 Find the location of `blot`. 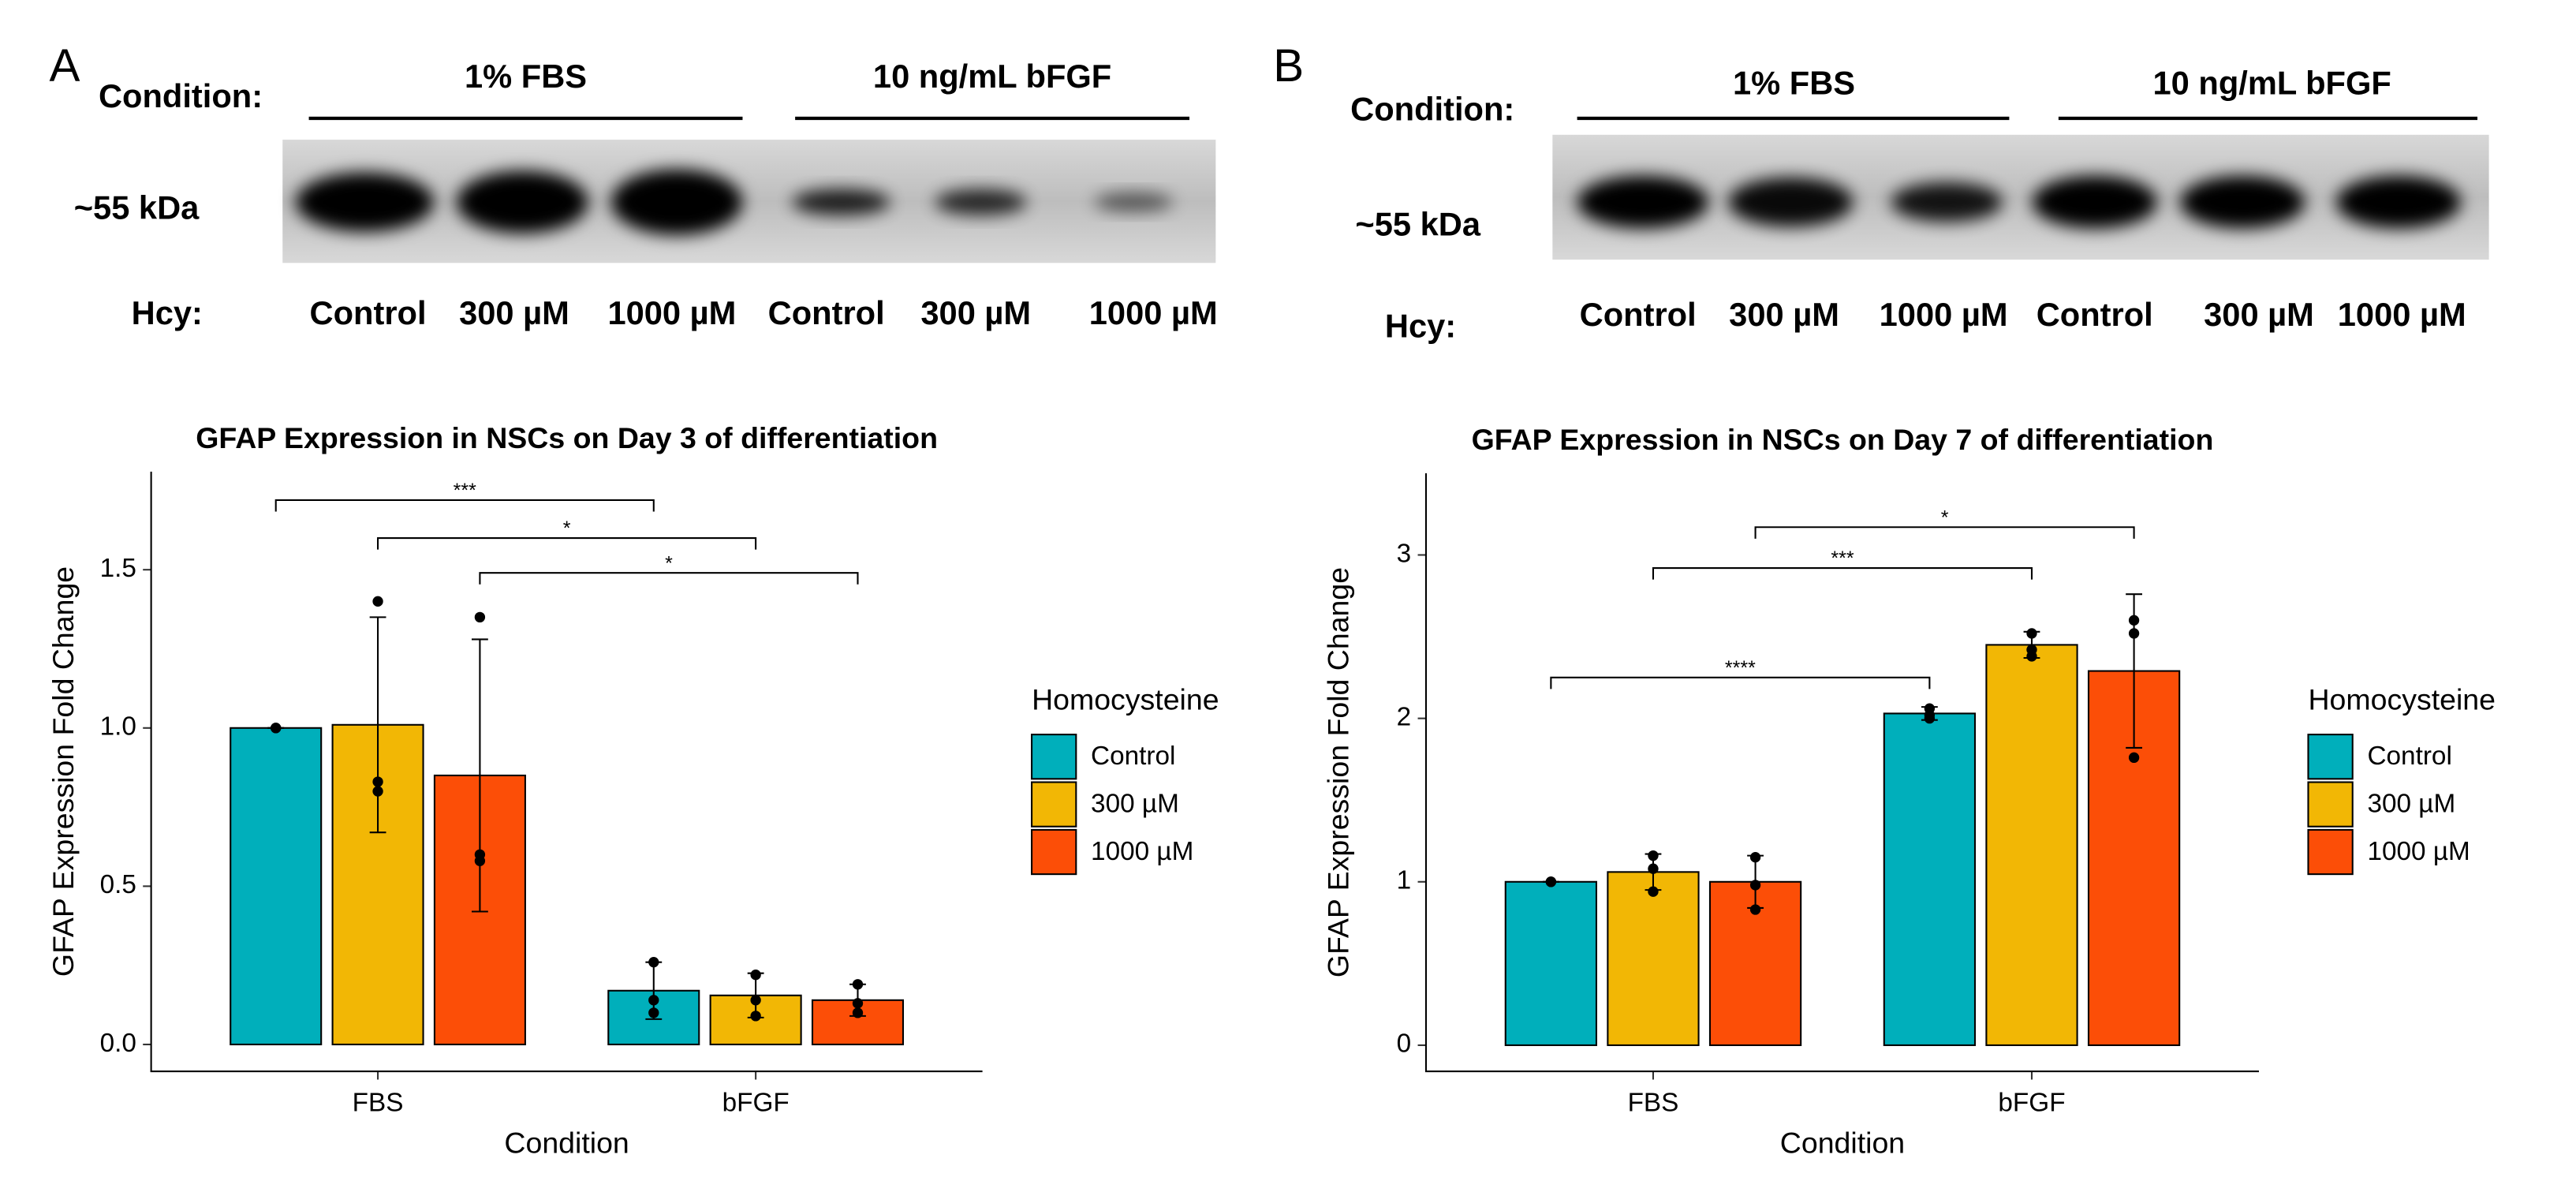

blot is located at coordinates (749, 201).